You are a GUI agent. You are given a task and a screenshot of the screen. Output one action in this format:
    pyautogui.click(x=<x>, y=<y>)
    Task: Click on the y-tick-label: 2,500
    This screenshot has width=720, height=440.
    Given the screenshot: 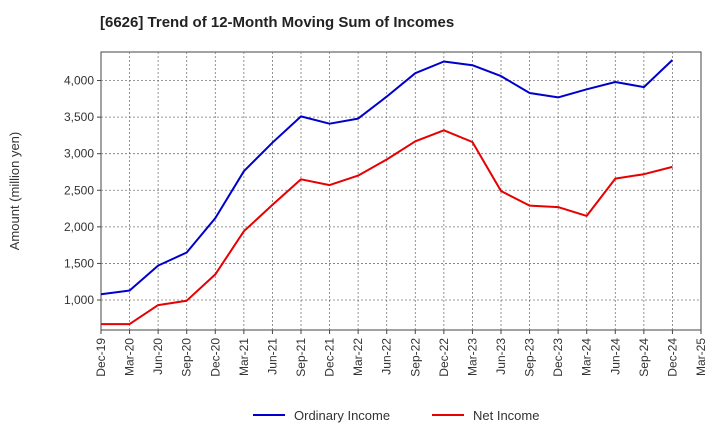 What is the action you would take?
    pyautogui.click(x=79, y=190)
    